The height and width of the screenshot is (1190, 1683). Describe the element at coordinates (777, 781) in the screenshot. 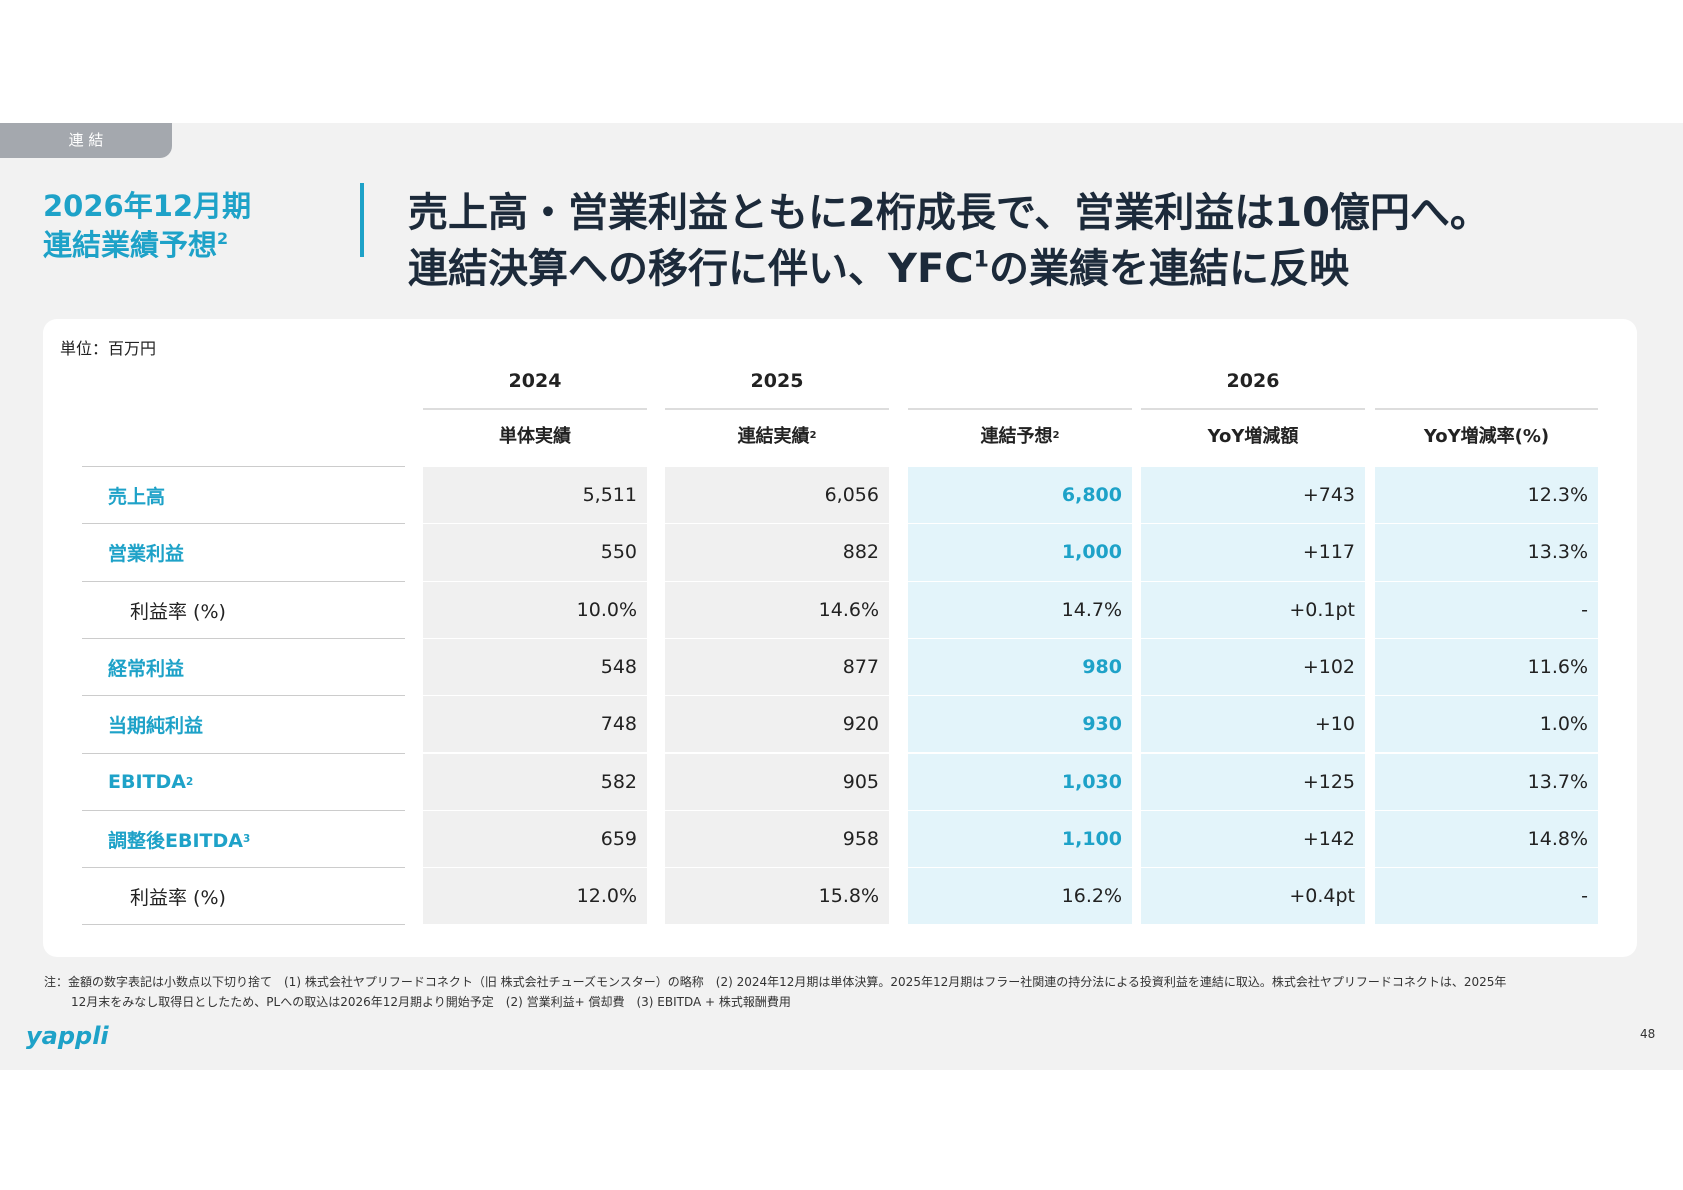

I see `cell: 905` at that location.